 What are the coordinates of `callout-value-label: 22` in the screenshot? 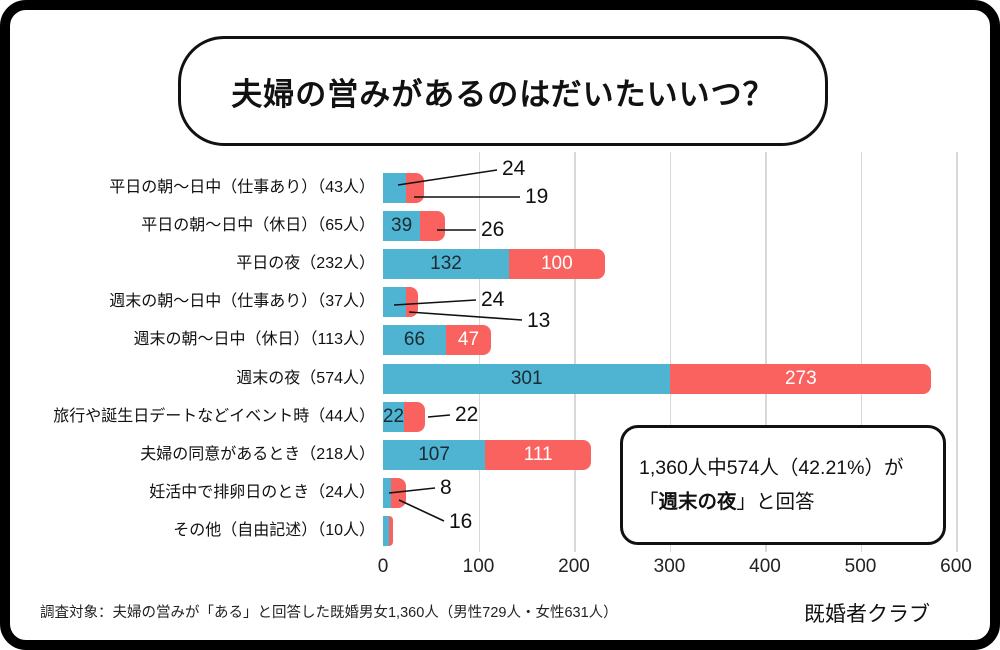 It's located at (467, 414).